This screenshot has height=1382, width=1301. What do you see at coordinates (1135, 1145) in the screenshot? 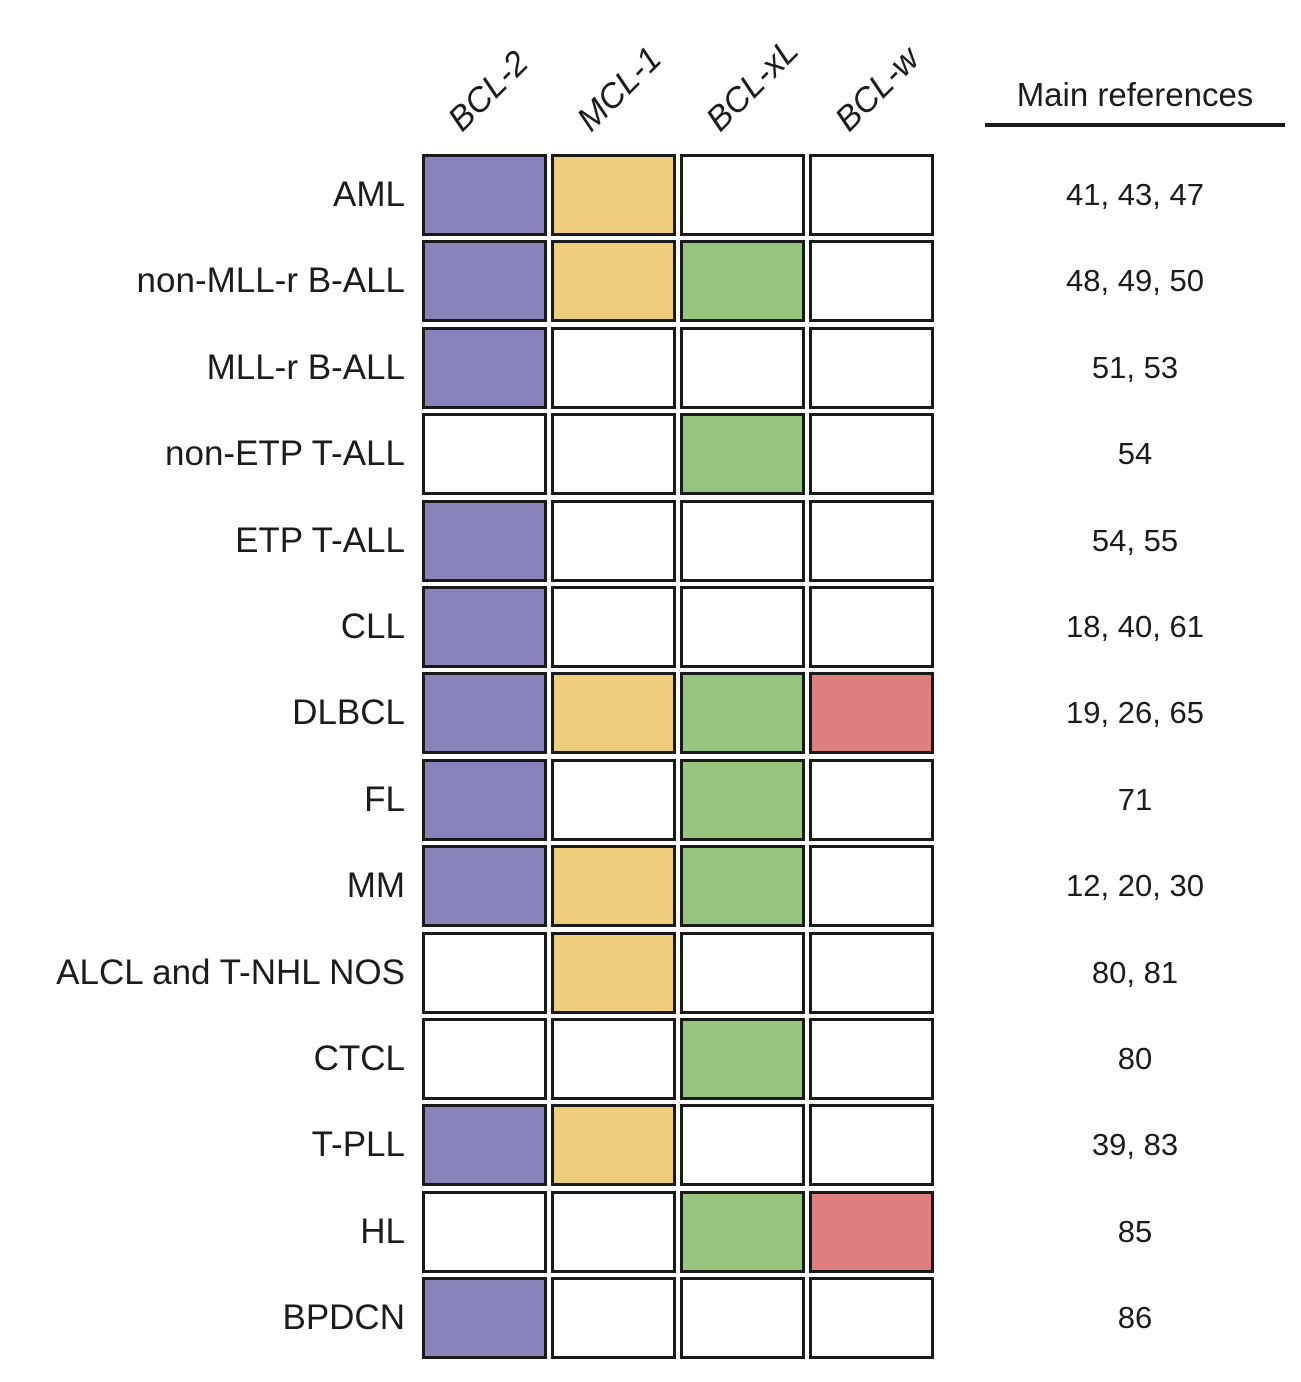
I see `reference-list: 39, 83` at bounding box center [1135, 1145].